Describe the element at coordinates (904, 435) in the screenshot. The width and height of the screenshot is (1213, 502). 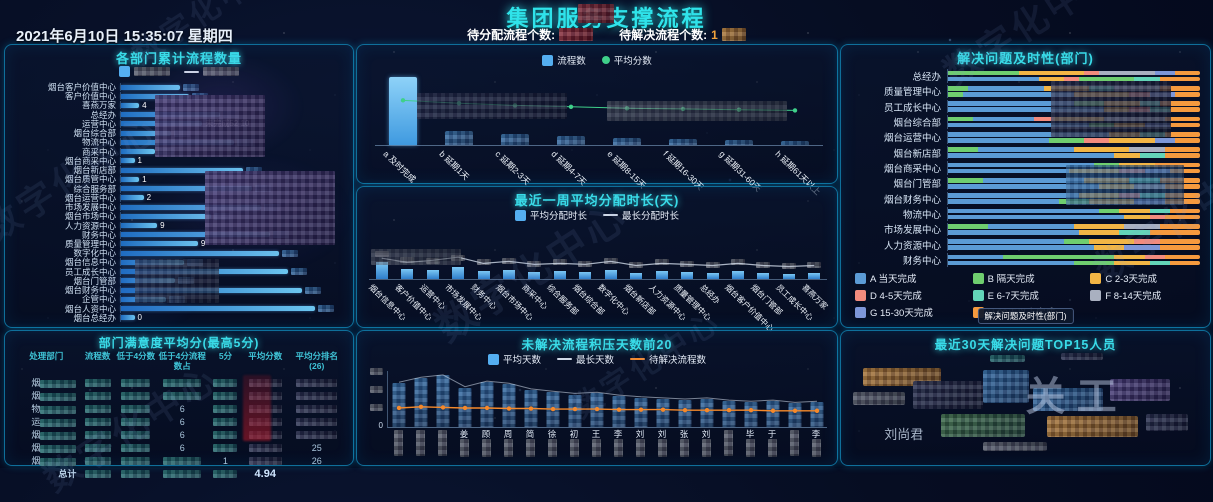
I see `wordcloud-name: 刘尚君` at that location.